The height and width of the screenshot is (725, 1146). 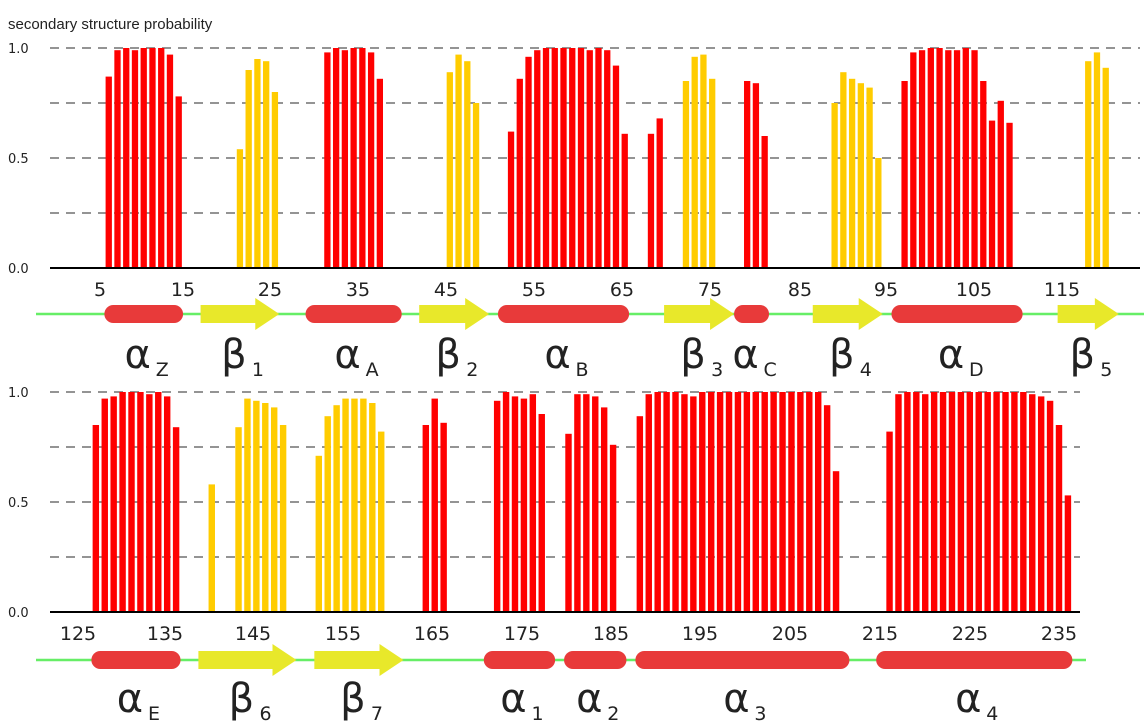 What do you see at coordinates (183, 290) in the screenshot?
I see `x-tick-label: 15` at bounding box center [183, 290].